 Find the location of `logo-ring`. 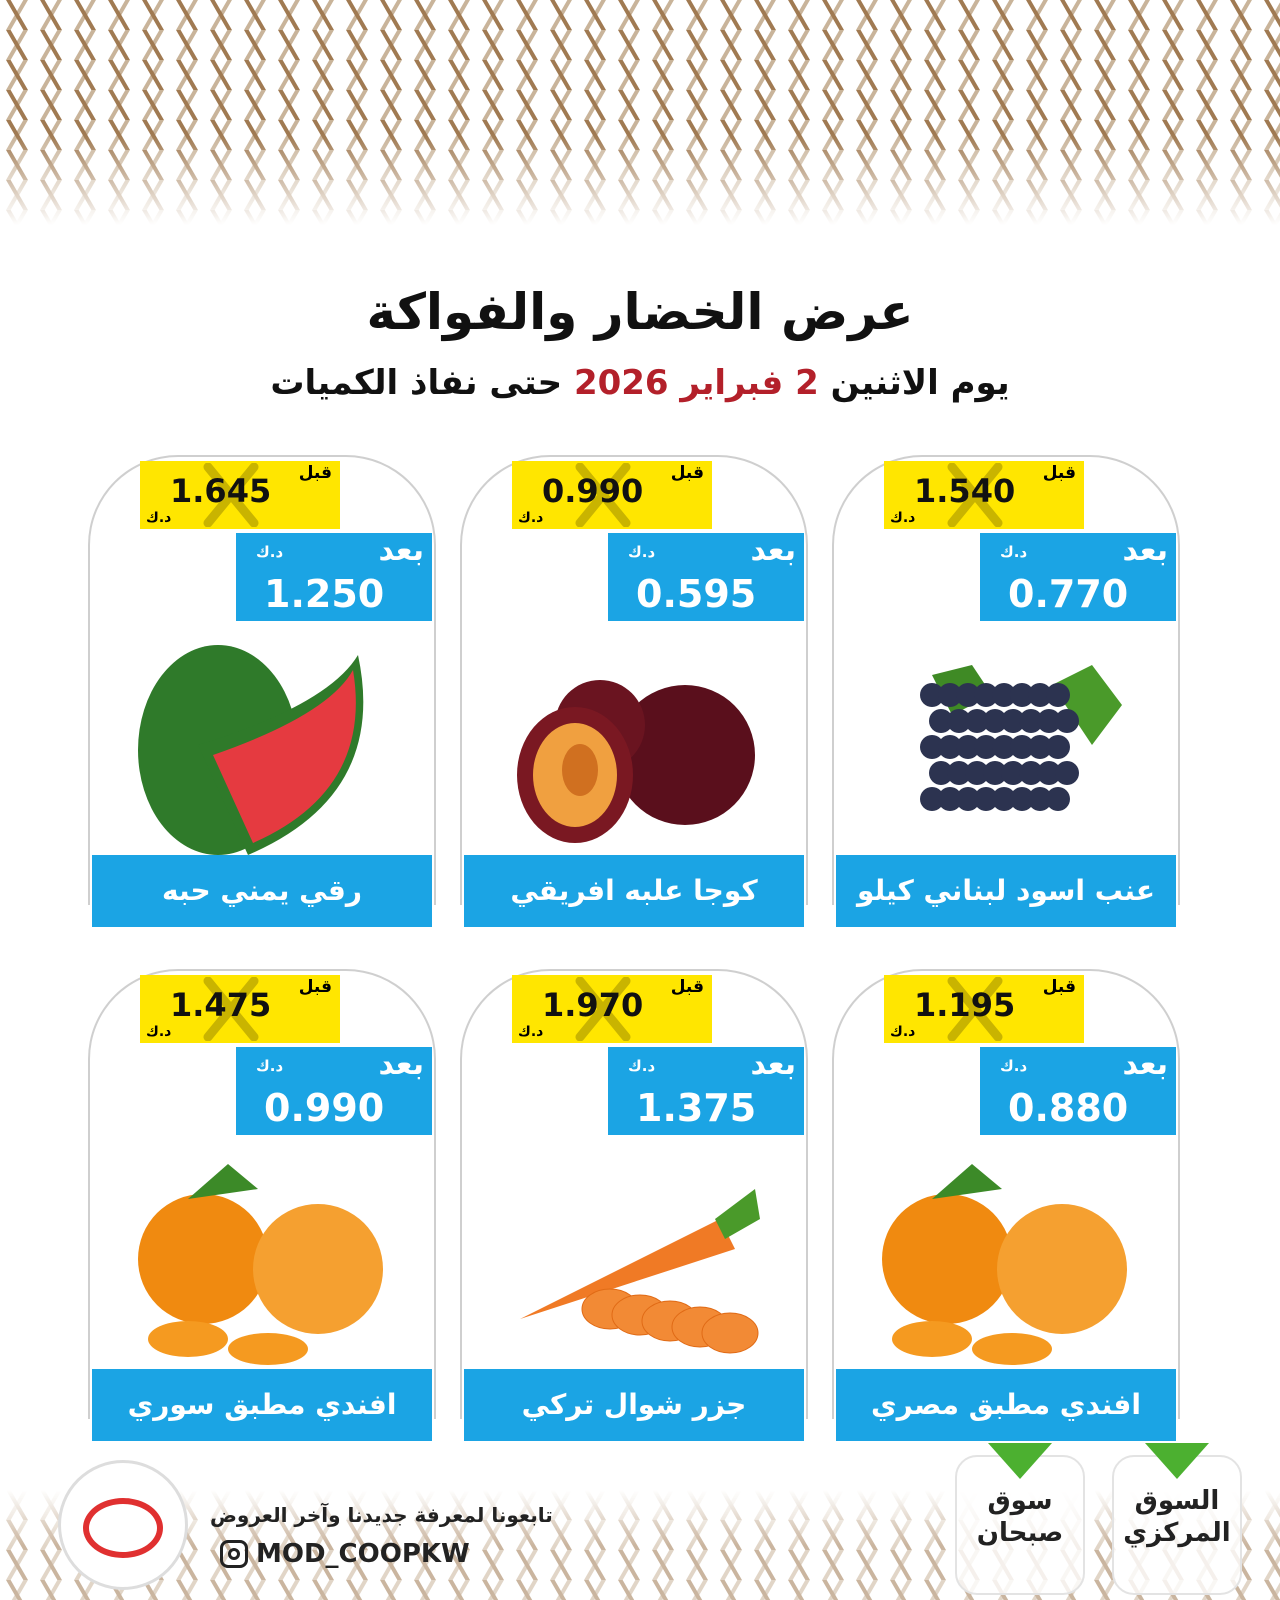

logo-ring is located at coordinates (123, 1528).